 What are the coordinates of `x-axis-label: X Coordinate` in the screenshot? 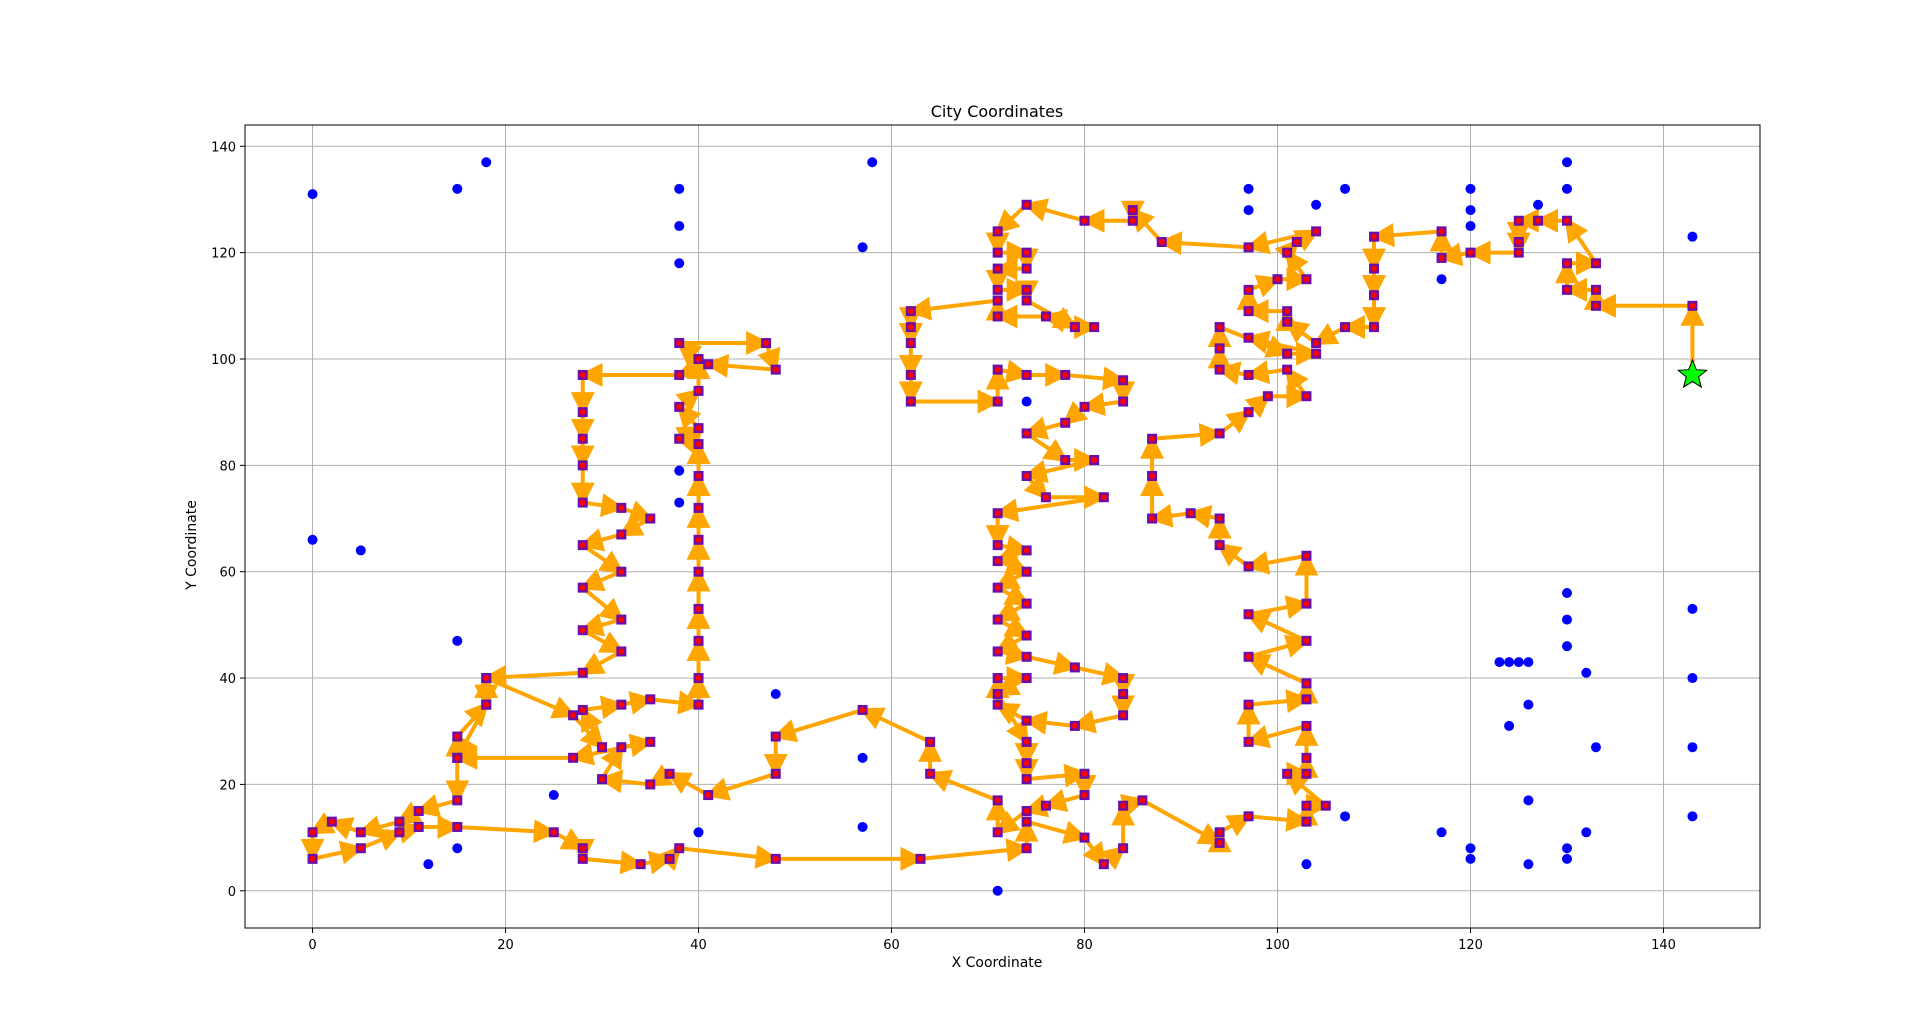 It's located at (997, 963).